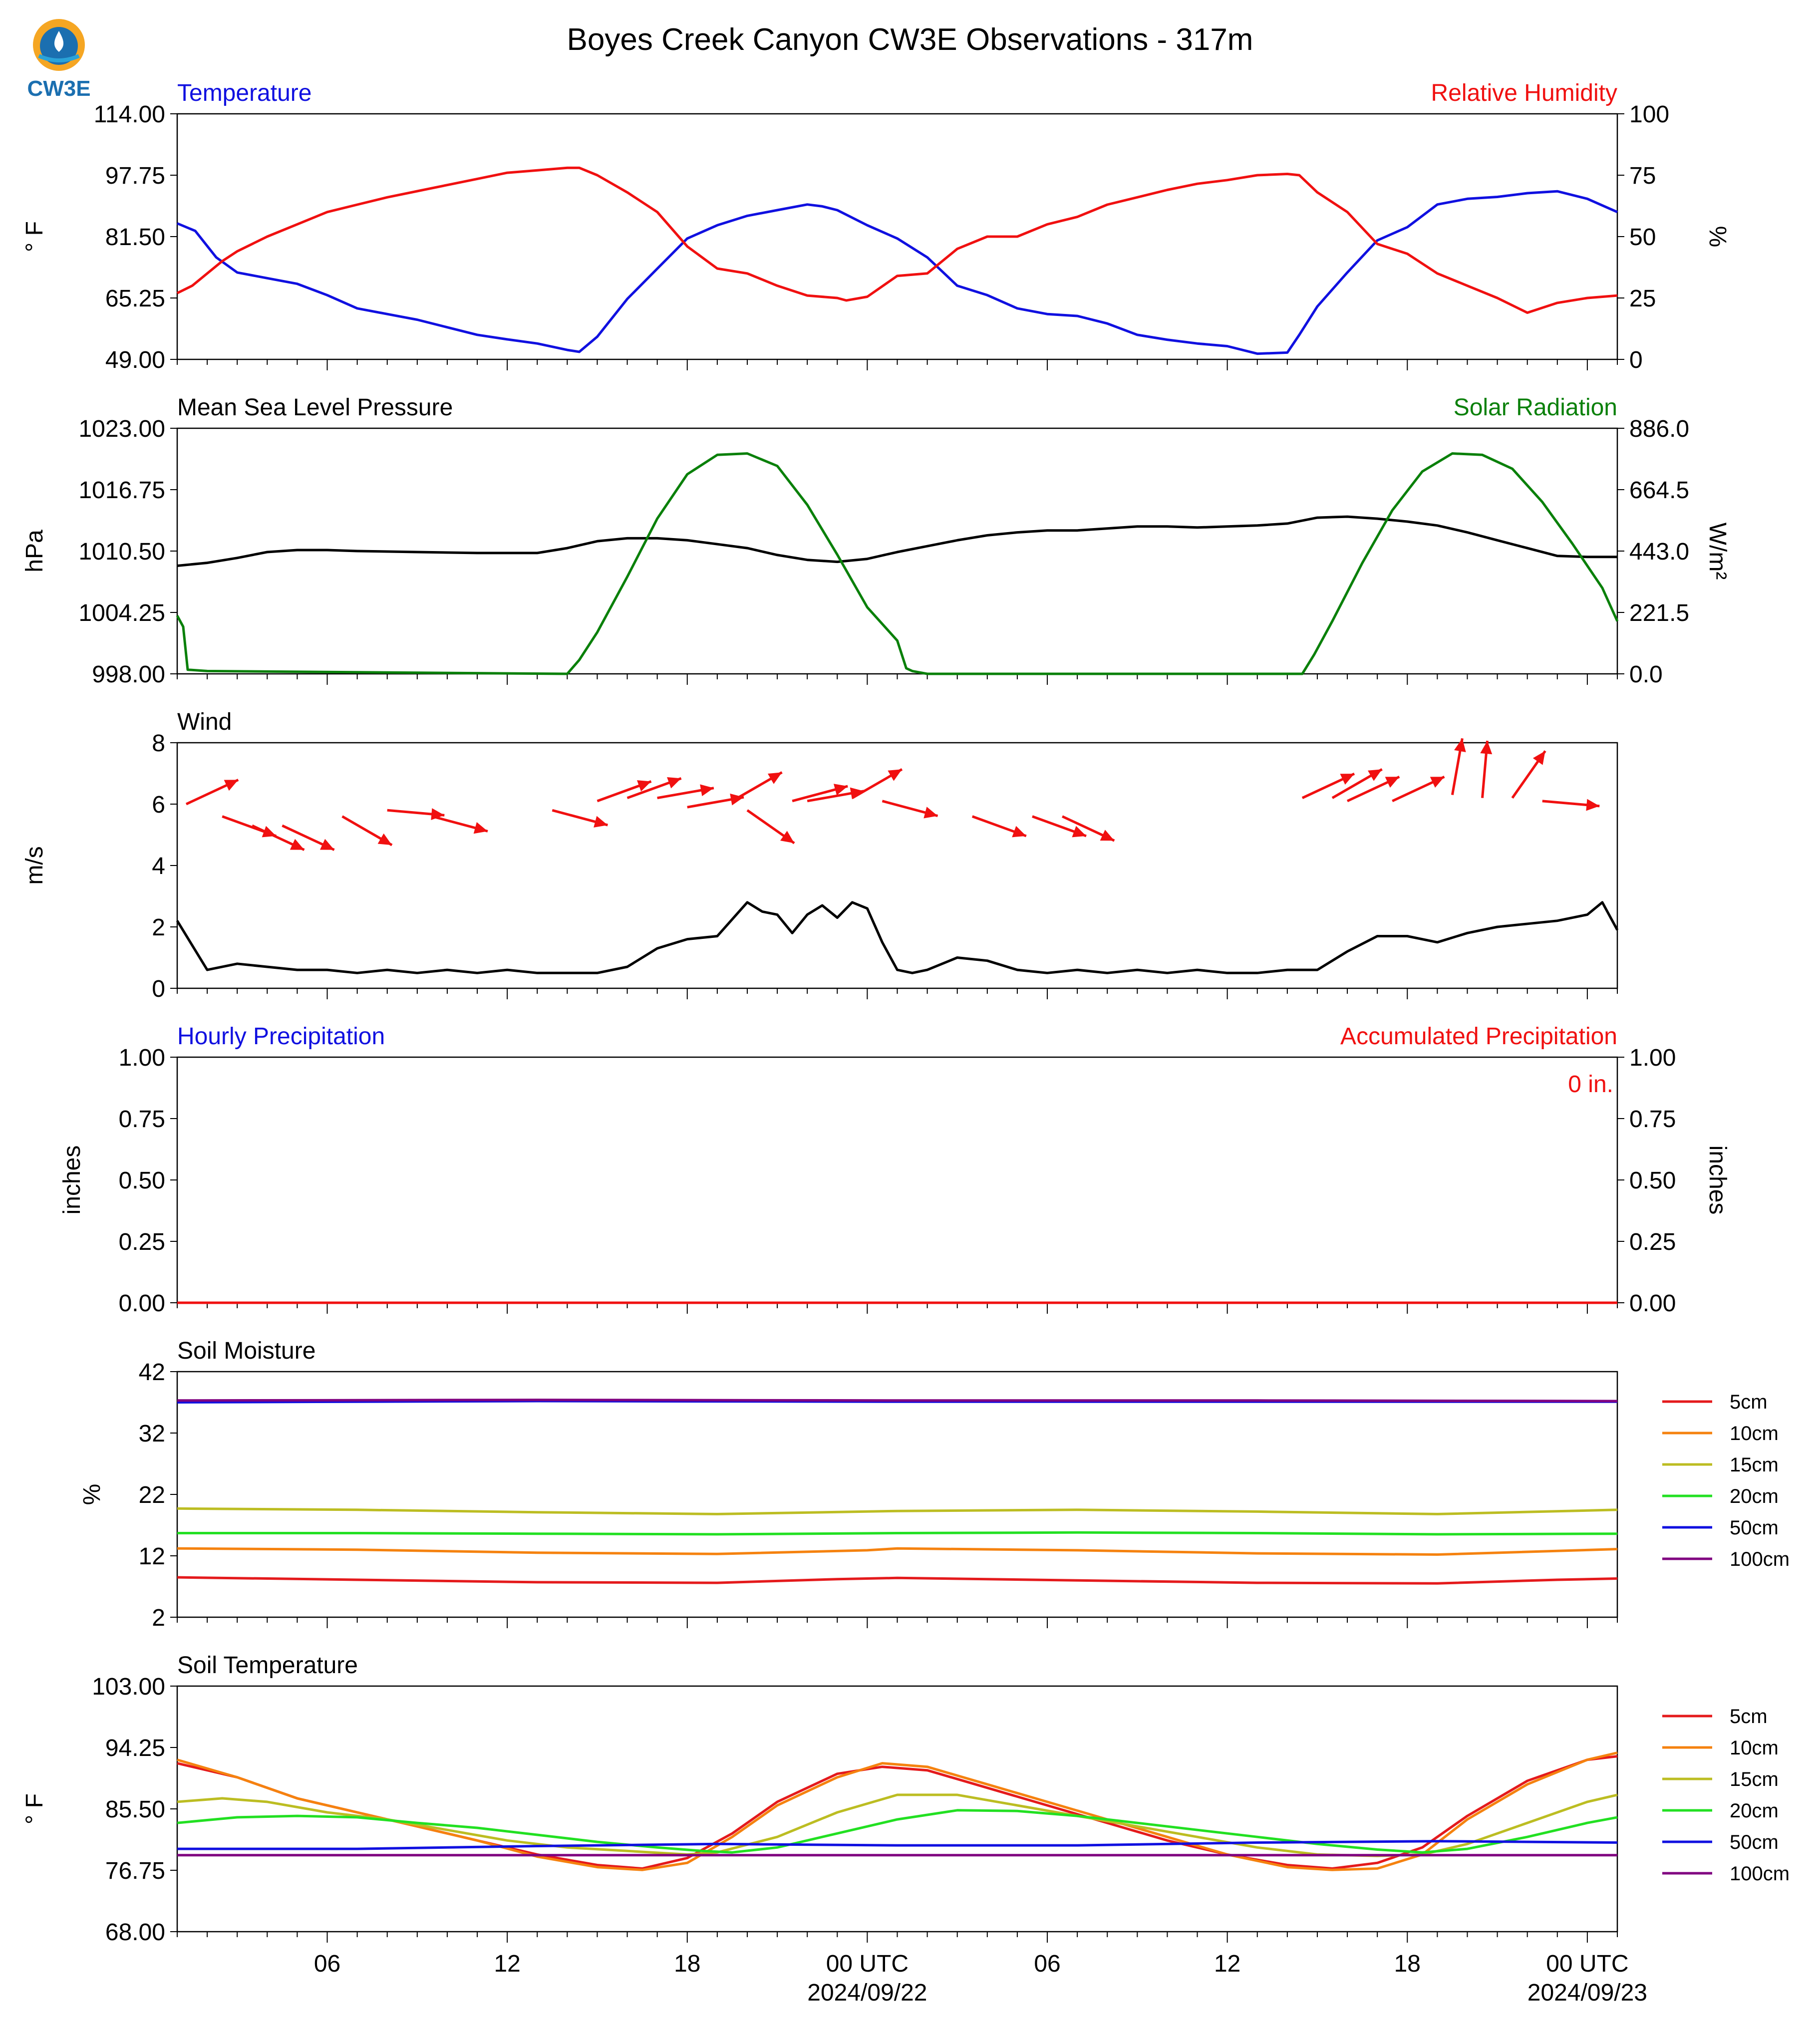  I want to click on x-tick-label: 12, so click(507, 1964).